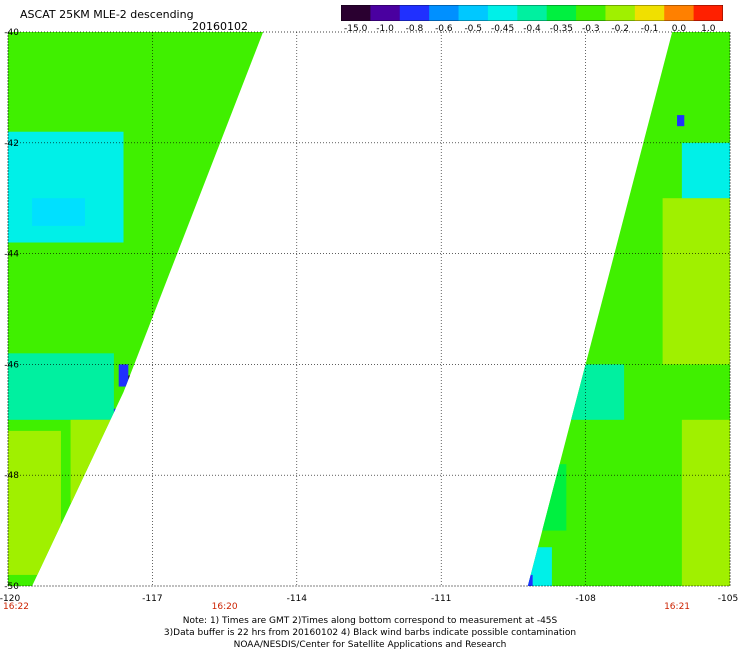  I want to click on lat-tick-label: -40, so click(11, 33).